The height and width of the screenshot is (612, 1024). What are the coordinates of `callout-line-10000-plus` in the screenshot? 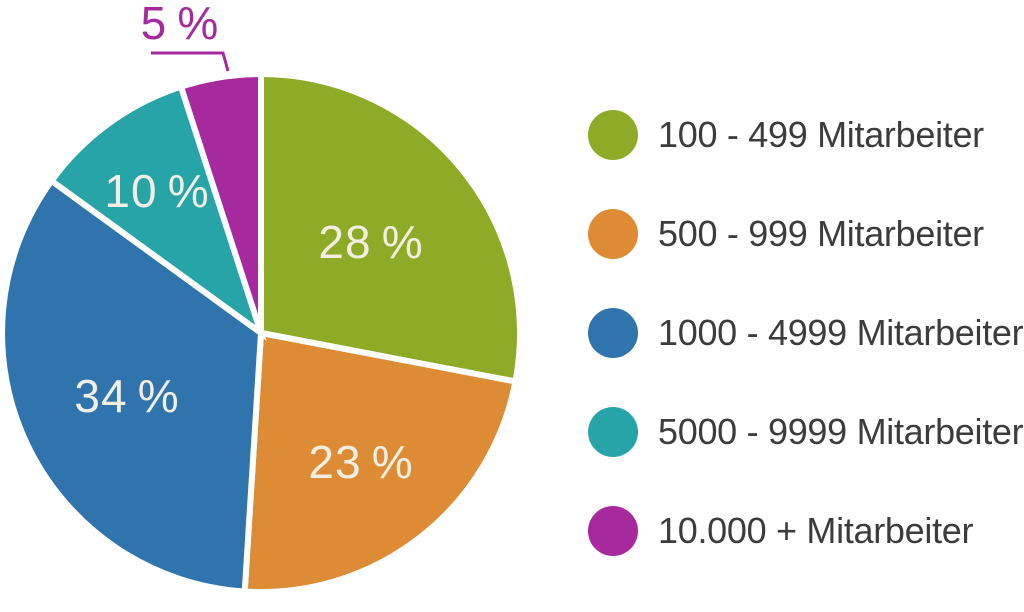 It's located at (190, 61).